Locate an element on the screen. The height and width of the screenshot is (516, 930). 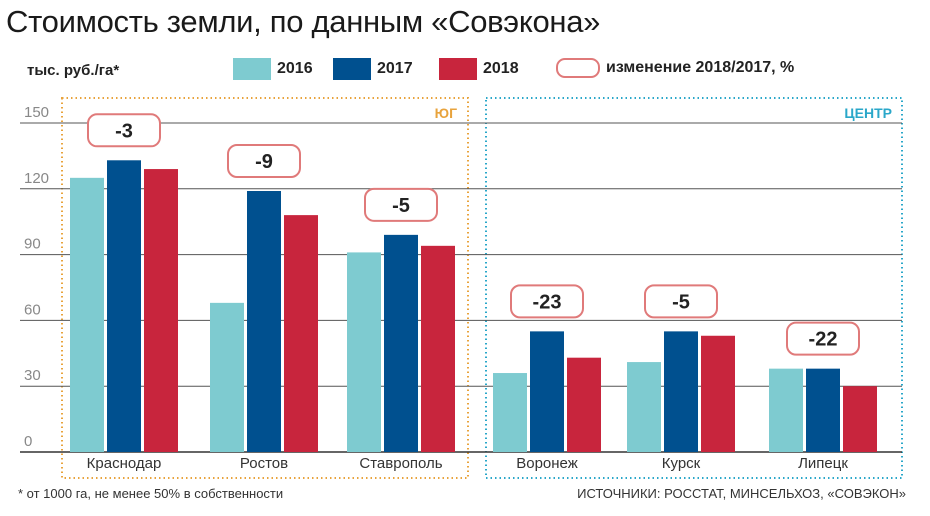
legend-label-2017: 2017 is located at coordinates (395, 68).